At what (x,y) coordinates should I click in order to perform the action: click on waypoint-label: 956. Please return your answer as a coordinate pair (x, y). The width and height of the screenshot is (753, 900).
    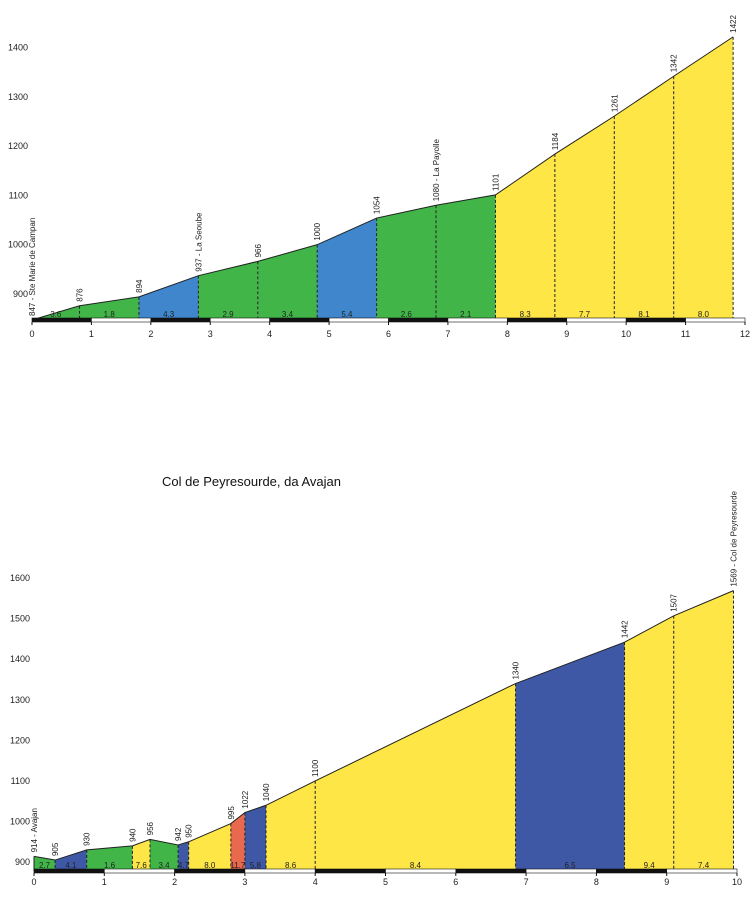
    Looking at the image, I should click on (150, 828).